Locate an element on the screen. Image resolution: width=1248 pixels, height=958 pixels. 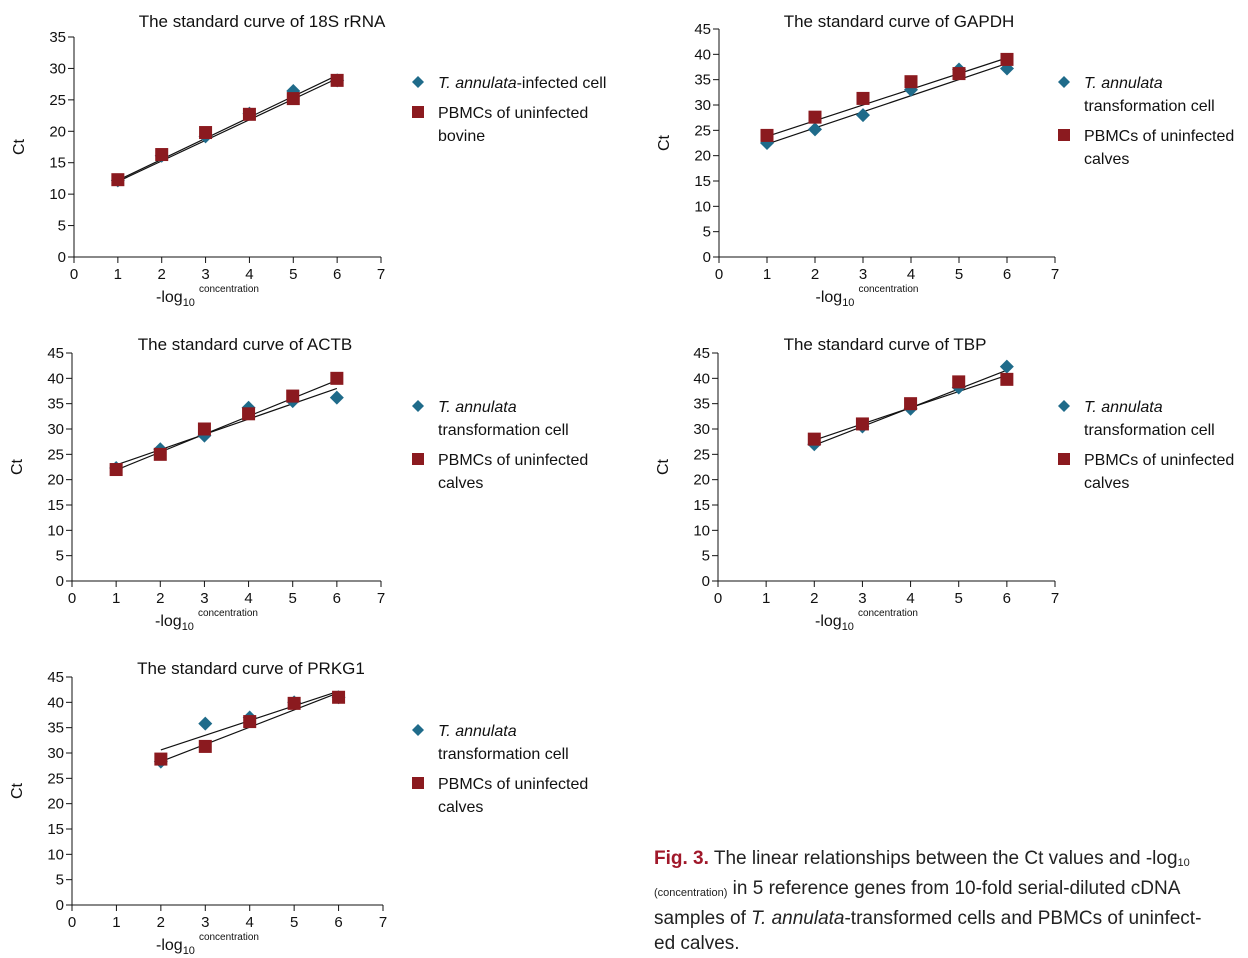
legend-label-italic: T. annulata is located at coordinates (1123, 83).